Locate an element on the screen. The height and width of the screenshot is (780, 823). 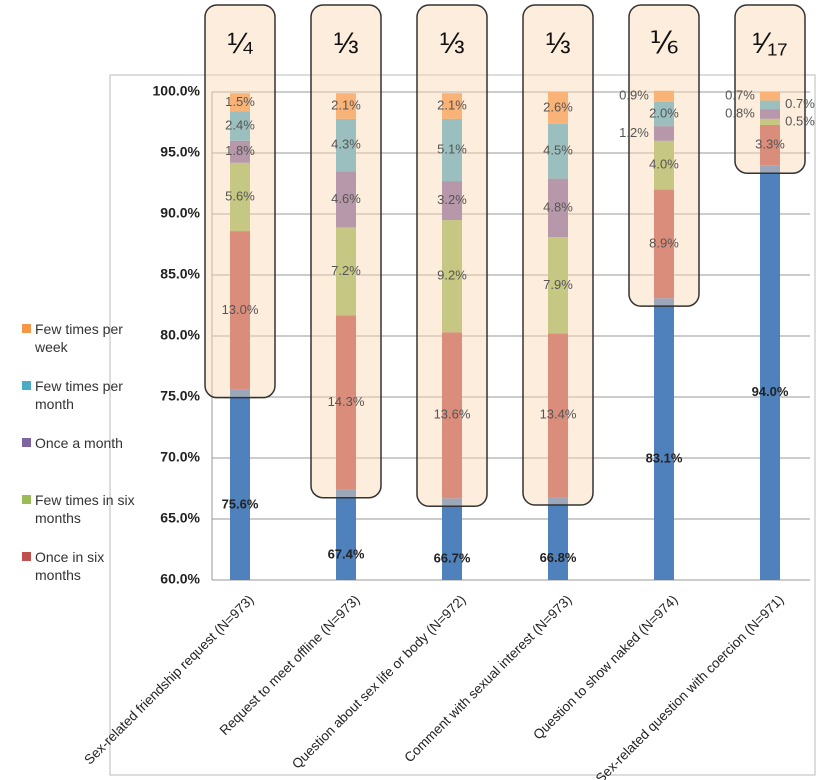
value-label: 13.6% is located at coordinates (452, 414).